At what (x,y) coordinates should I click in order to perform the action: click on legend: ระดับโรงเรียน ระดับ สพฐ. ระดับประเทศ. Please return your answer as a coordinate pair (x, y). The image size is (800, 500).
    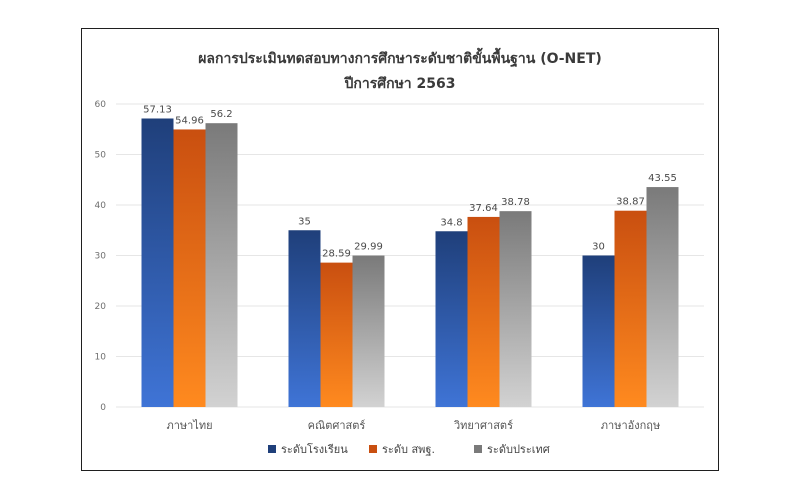
    Looking at the image, I should click on (409, 449).